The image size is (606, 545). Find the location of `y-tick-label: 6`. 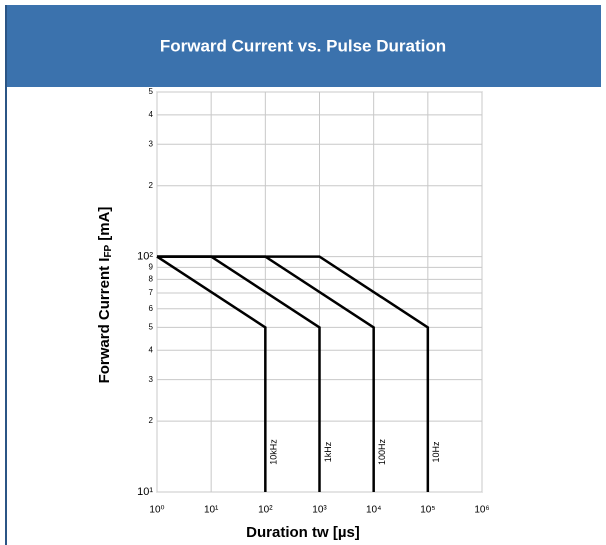

y-tick-label: 6 is located at coordinates (151, 308).